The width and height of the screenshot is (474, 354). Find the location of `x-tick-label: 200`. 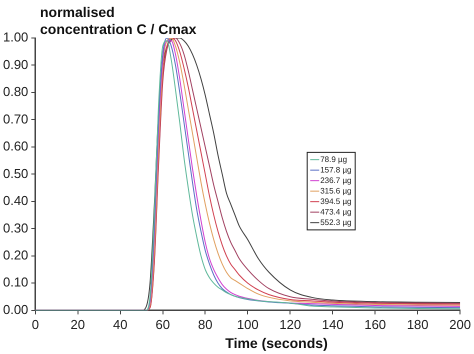

x-tick-label: 200 is located at coordinates (460, 324).